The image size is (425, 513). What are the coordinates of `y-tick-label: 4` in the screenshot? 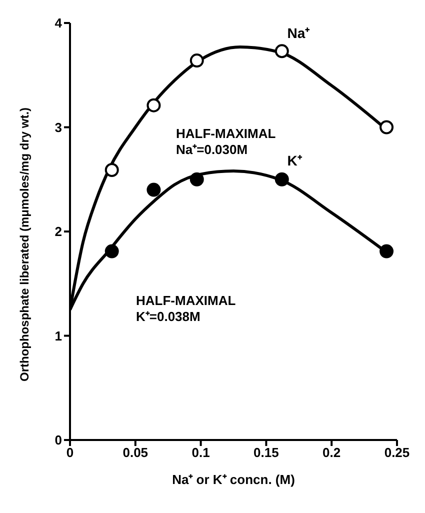 It's located at (58, 23).